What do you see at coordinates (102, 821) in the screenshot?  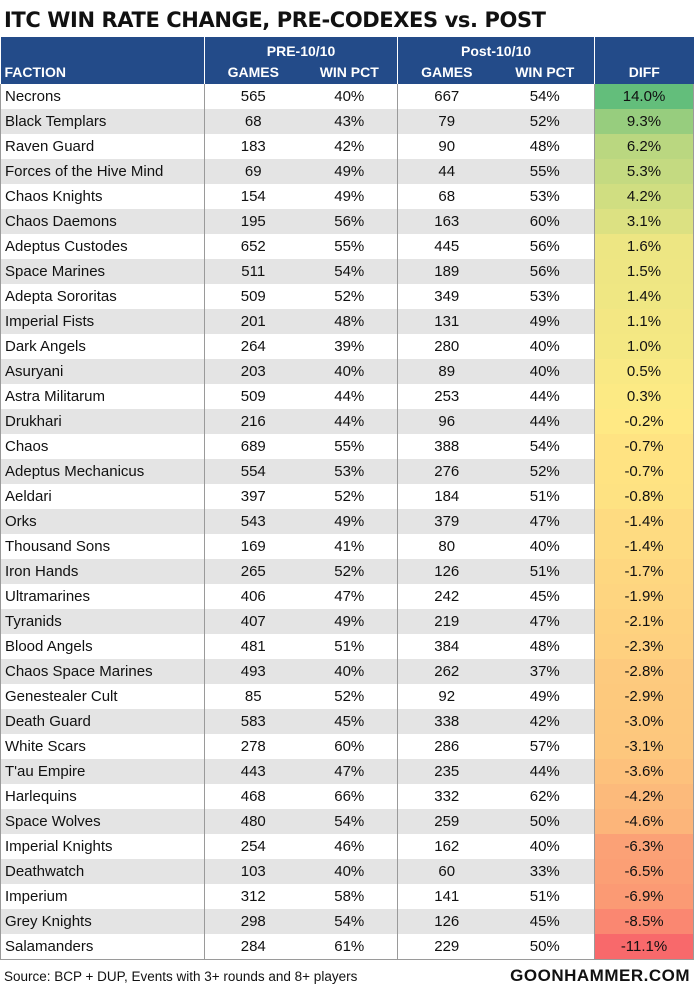 I see `faction-cell: Space Wolves` at bounding box center [102, 821].